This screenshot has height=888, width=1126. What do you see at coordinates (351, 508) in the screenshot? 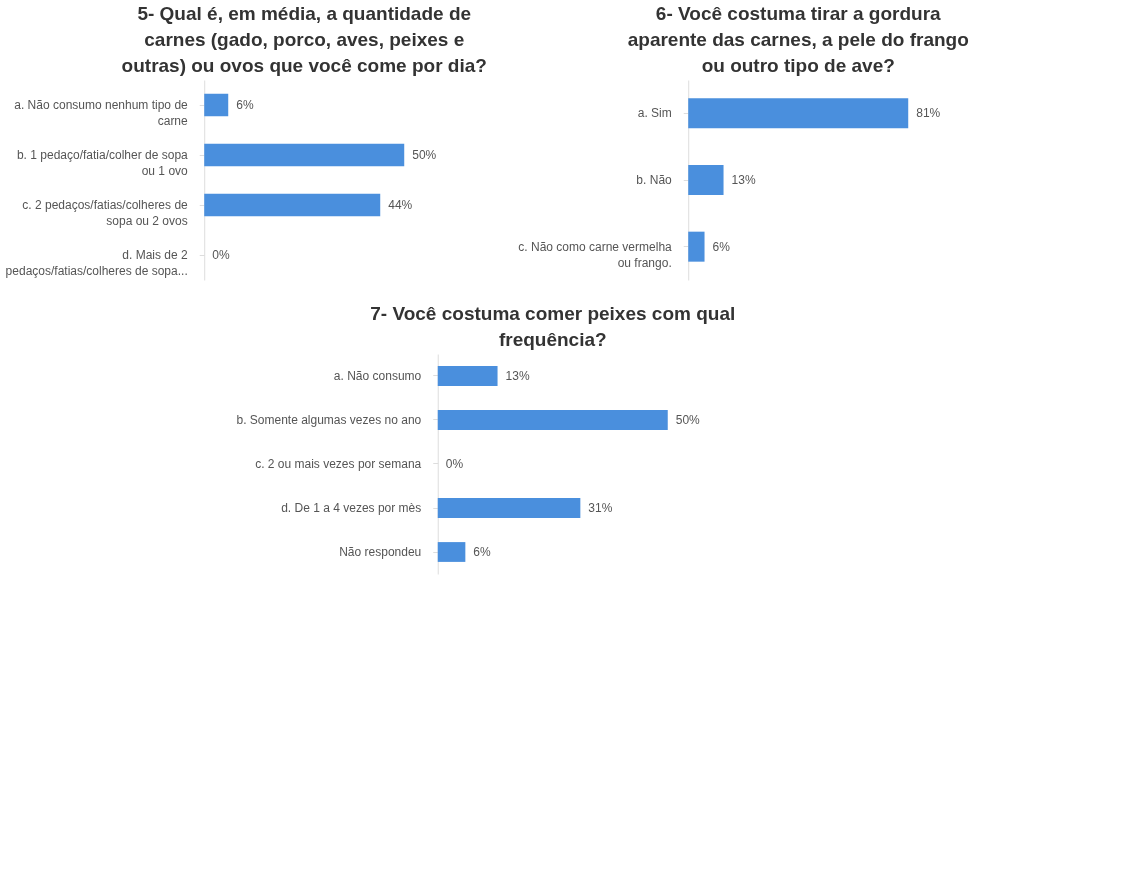
I see `y-tick-label: d. De 1 a 4 vezes por mès` at bounding box center [351, 508].